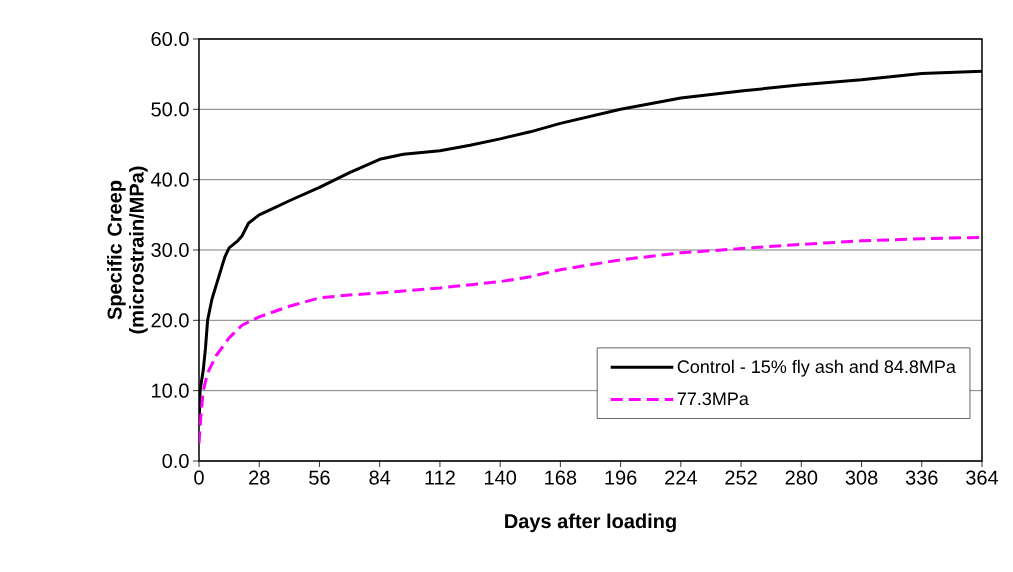 This screenshot has height=572, width=1013. I want to click on x-tick-label: 0, so click(199, 477).